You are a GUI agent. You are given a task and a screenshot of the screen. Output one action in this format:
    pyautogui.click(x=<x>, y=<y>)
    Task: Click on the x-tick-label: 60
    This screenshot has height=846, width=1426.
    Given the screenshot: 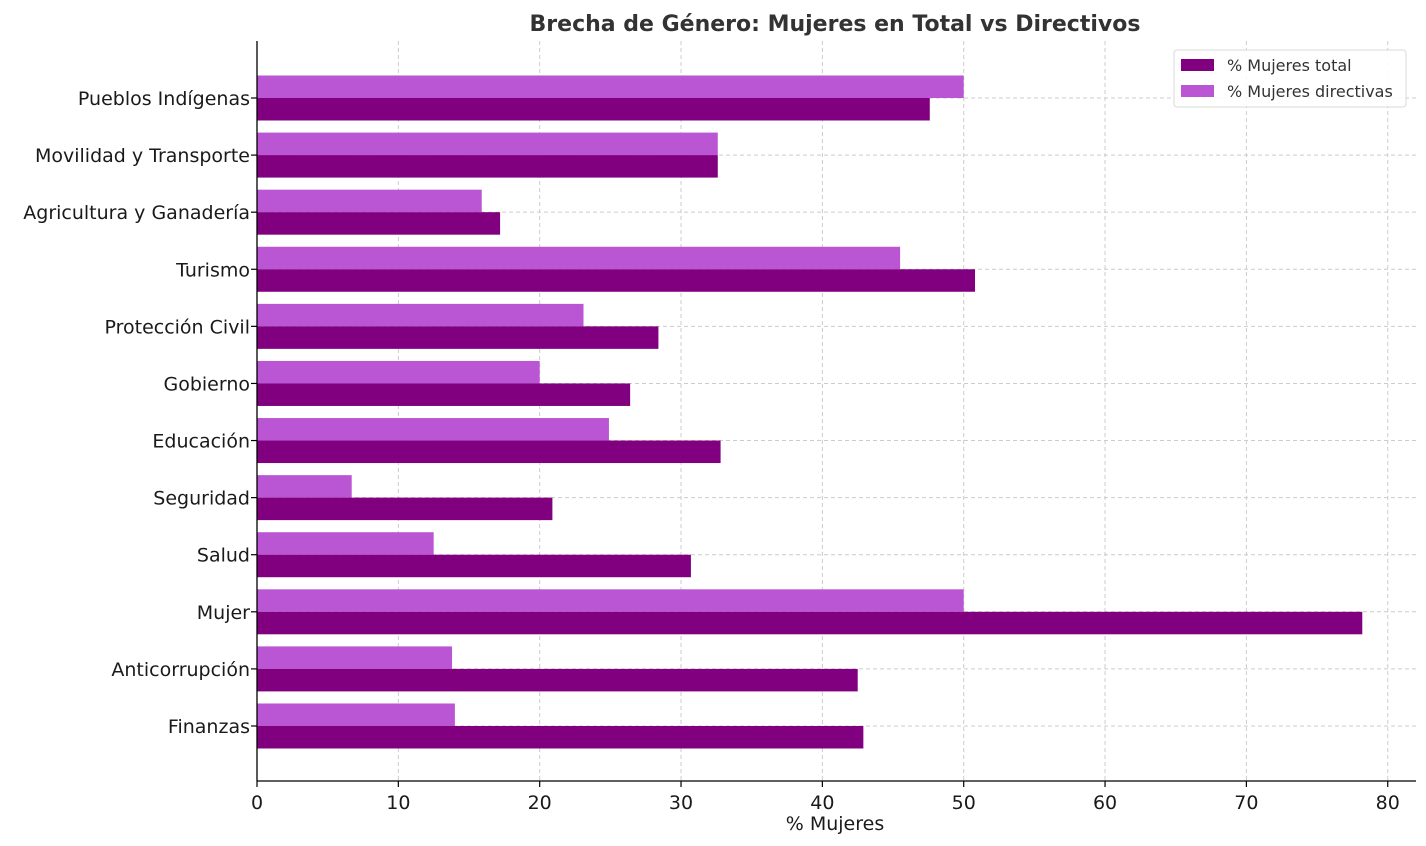 What is the action you would take?
    pyautogui.click(x=1105, y=803)
    